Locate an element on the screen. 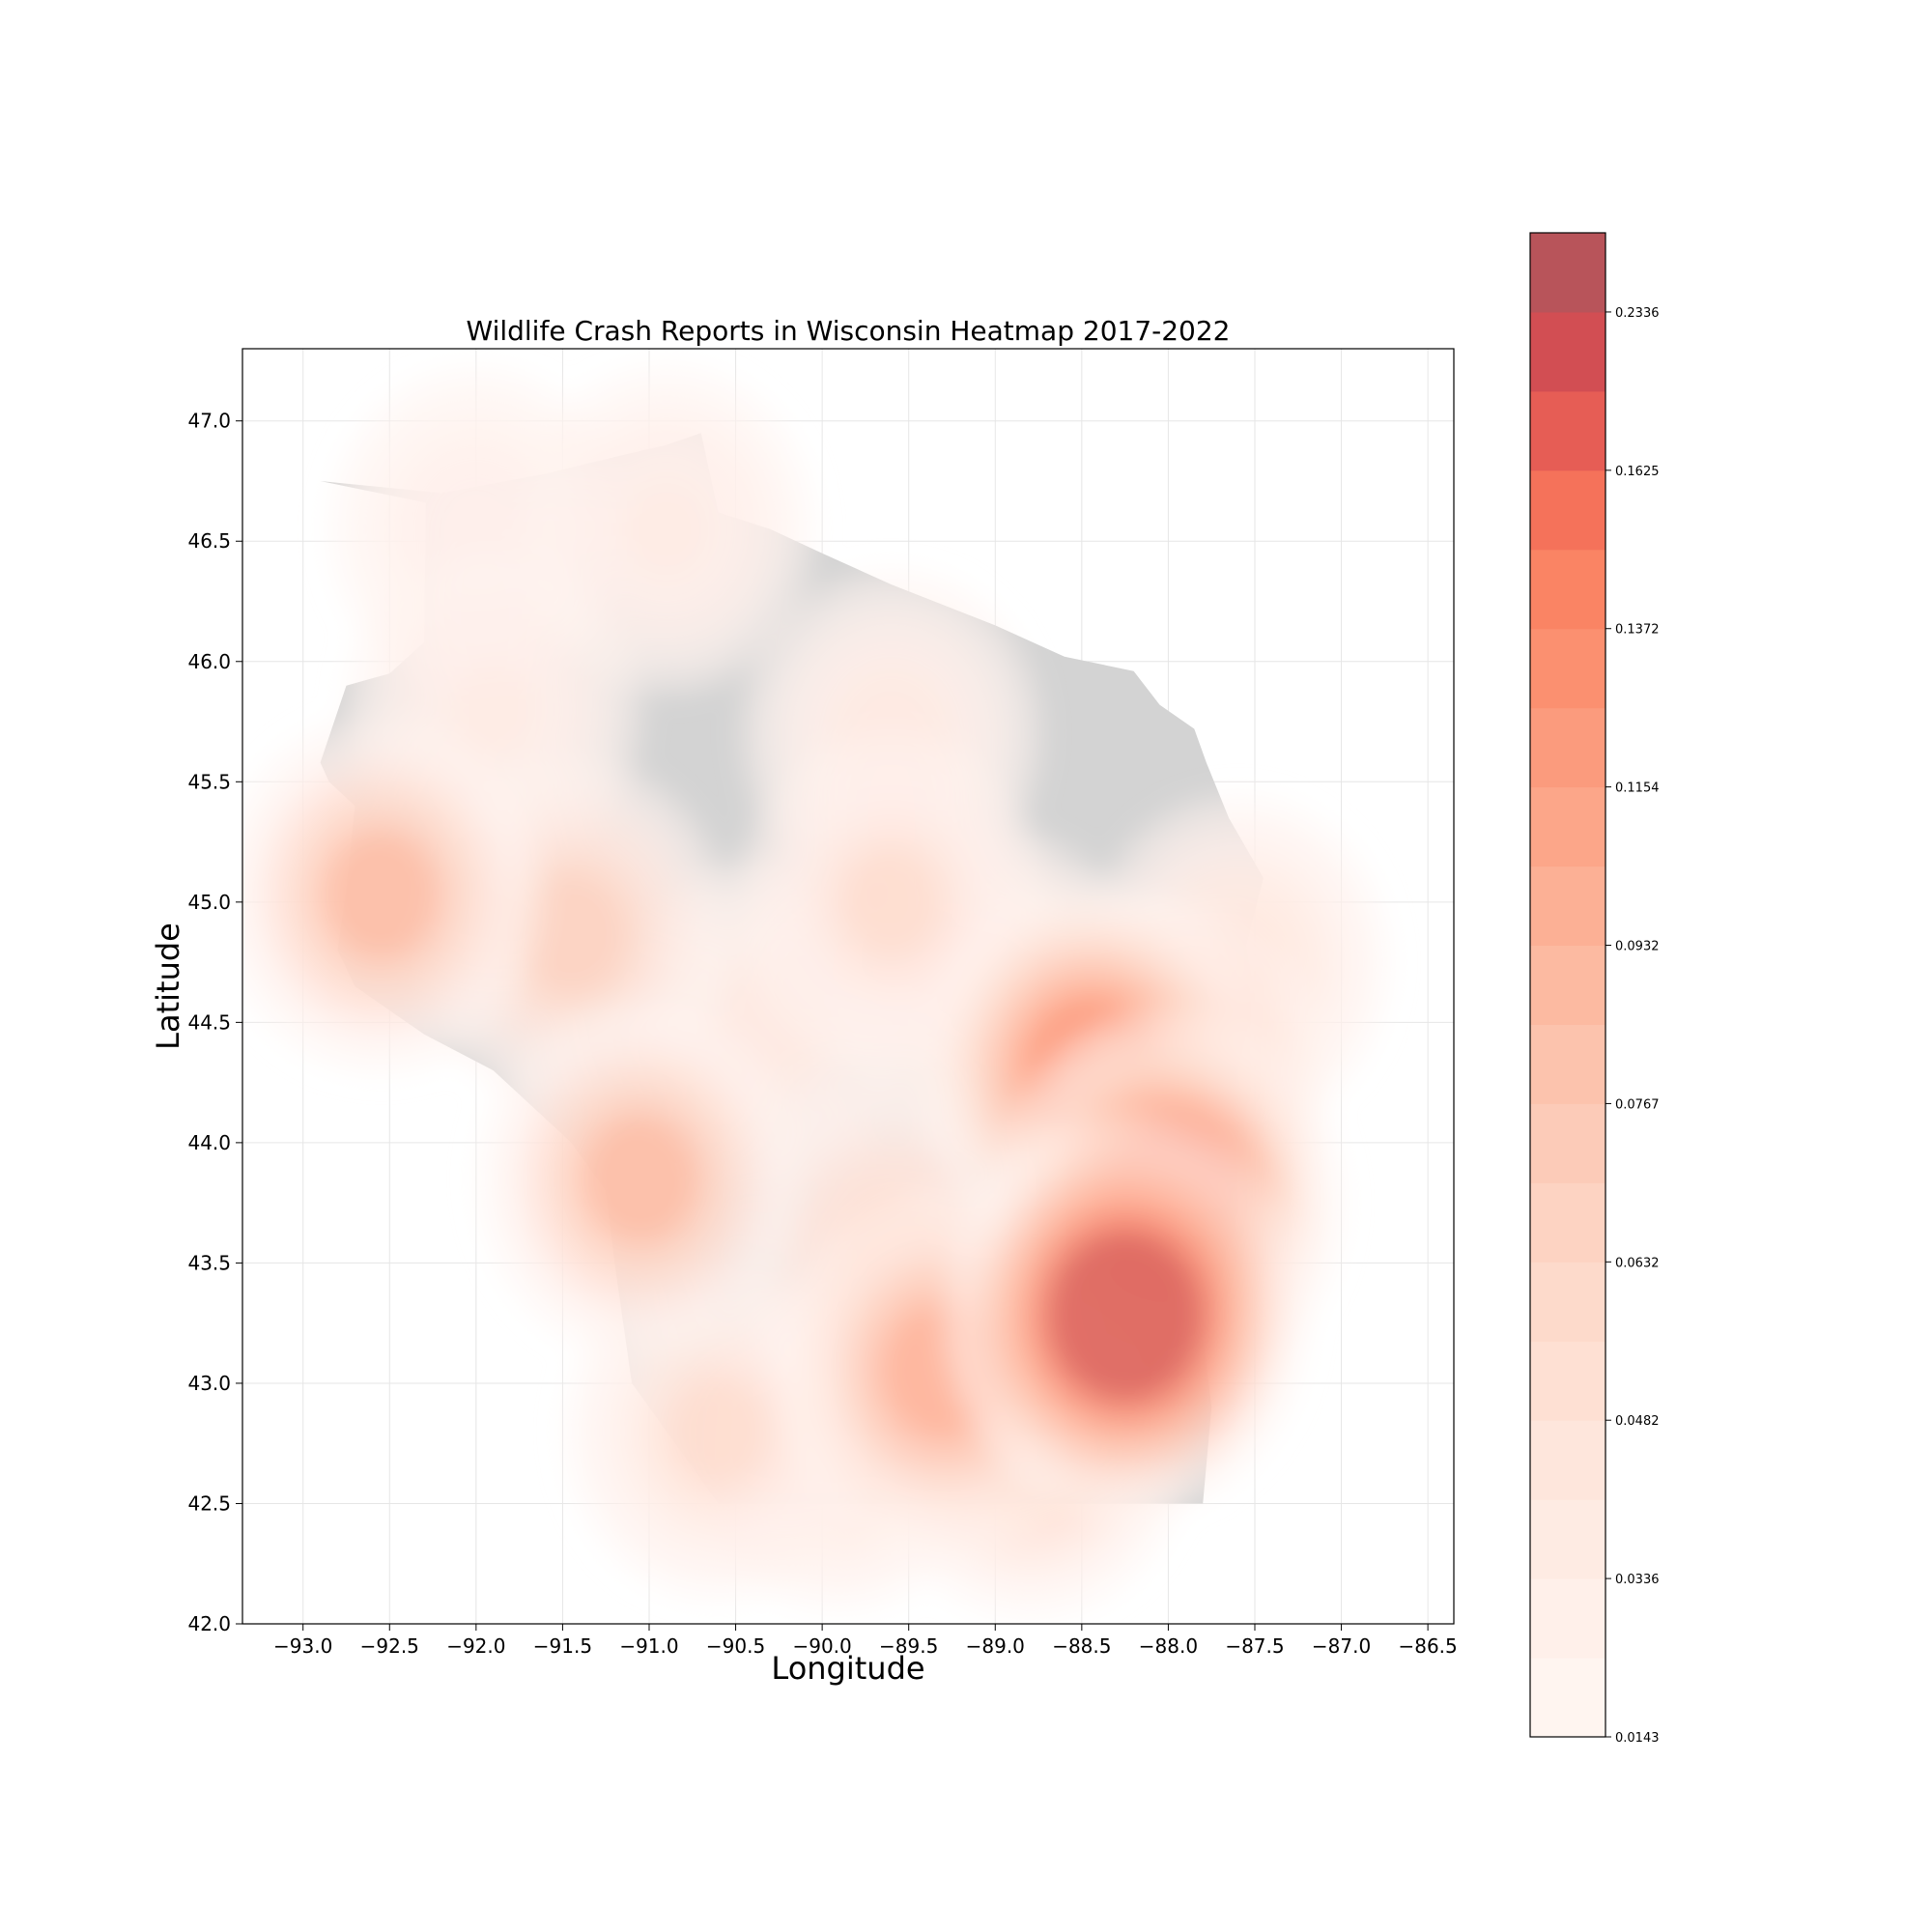 The image size is (1932, 1932). colorbar-tick-label: 0.0482 is located at coordinates (1637, 1421).